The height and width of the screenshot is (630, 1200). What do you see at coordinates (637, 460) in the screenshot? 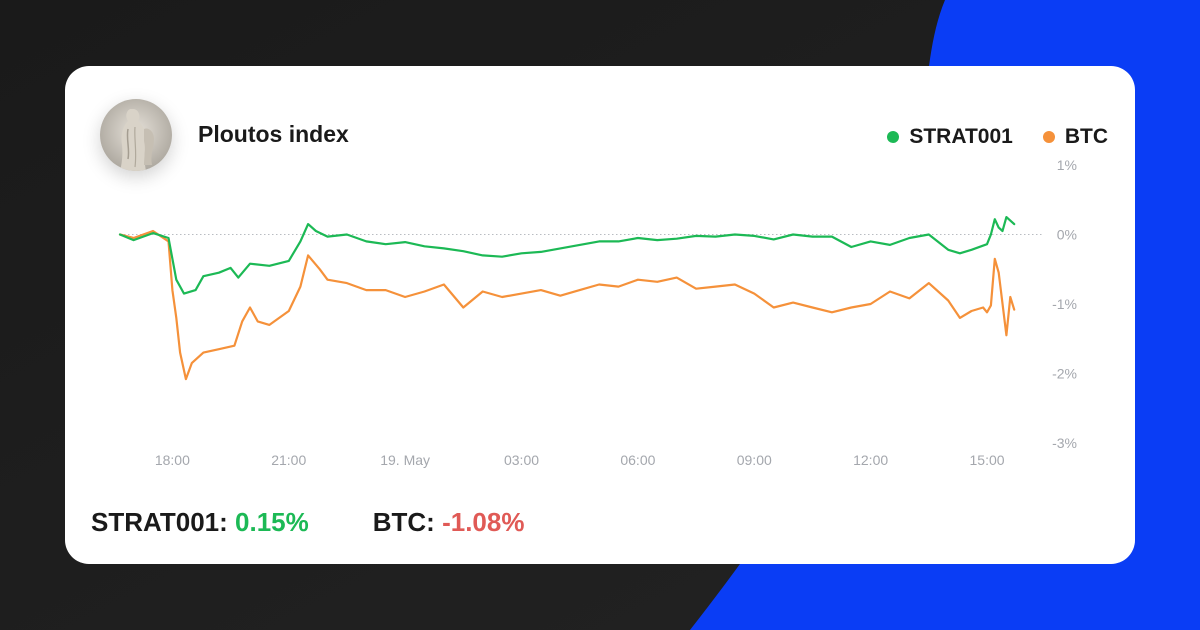
I see `x-tick-label: 06:00` at bounding box center [637, 460].